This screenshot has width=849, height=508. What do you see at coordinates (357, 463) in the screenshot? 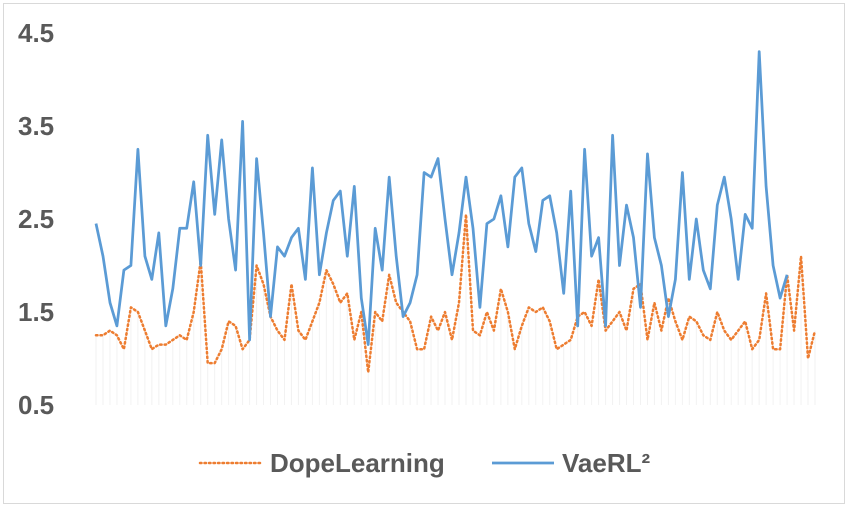
I see `legend-label-dopelearning: DopeLearning` at bounding box center [357, 463].